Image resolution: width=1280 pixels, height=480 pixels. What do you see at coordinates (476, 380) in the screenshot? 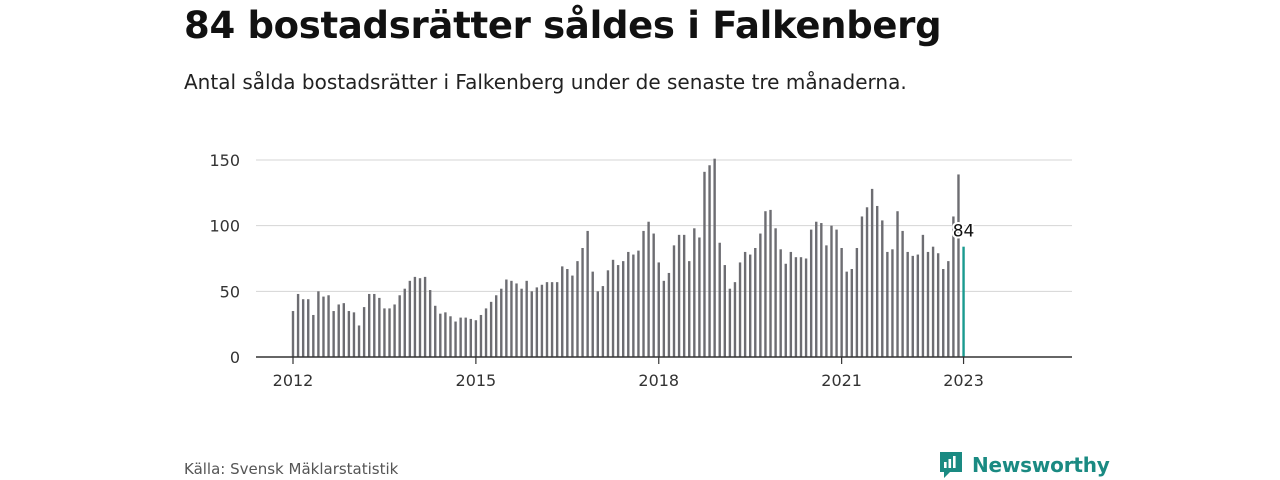
I see `x-tick-label: 2015` at bounding box center [476, 380].